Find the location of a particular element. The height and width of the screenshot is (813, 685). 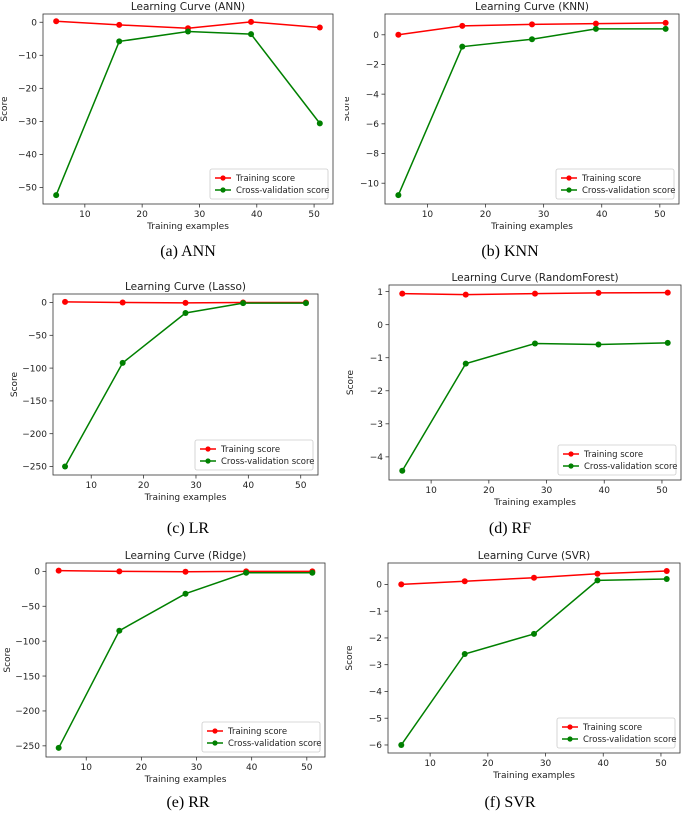

chart-title: Learning Curve (SVR) is located at coordinates (534, 556).